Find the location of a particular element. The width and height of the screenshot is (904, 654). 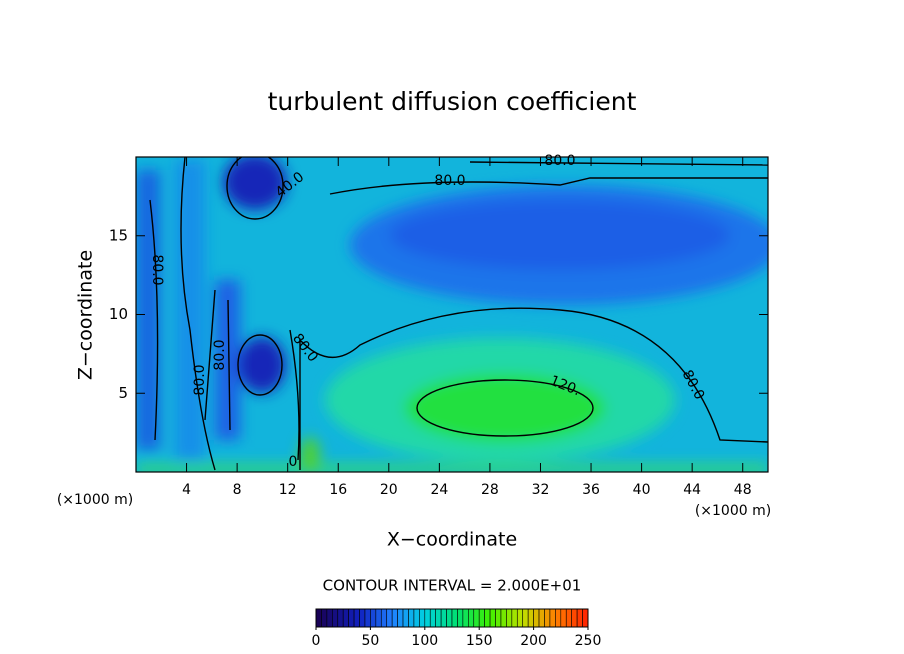

x-axis-label: X−coordinate is located at coordinates (452, 540).